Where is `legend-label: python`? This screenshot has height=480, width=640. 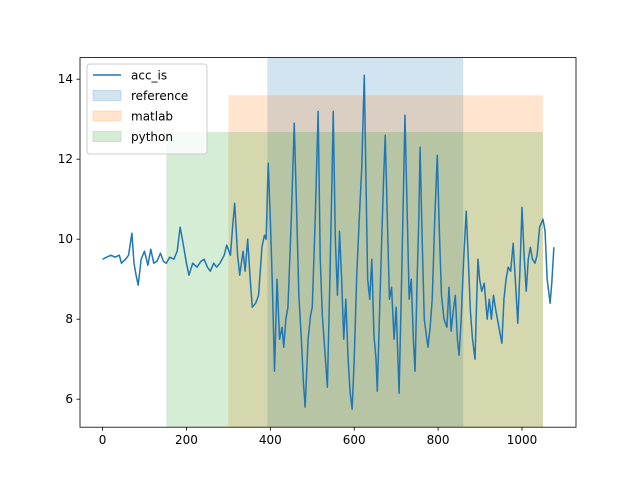 legend-label: python is located at coordinates (152, 137).